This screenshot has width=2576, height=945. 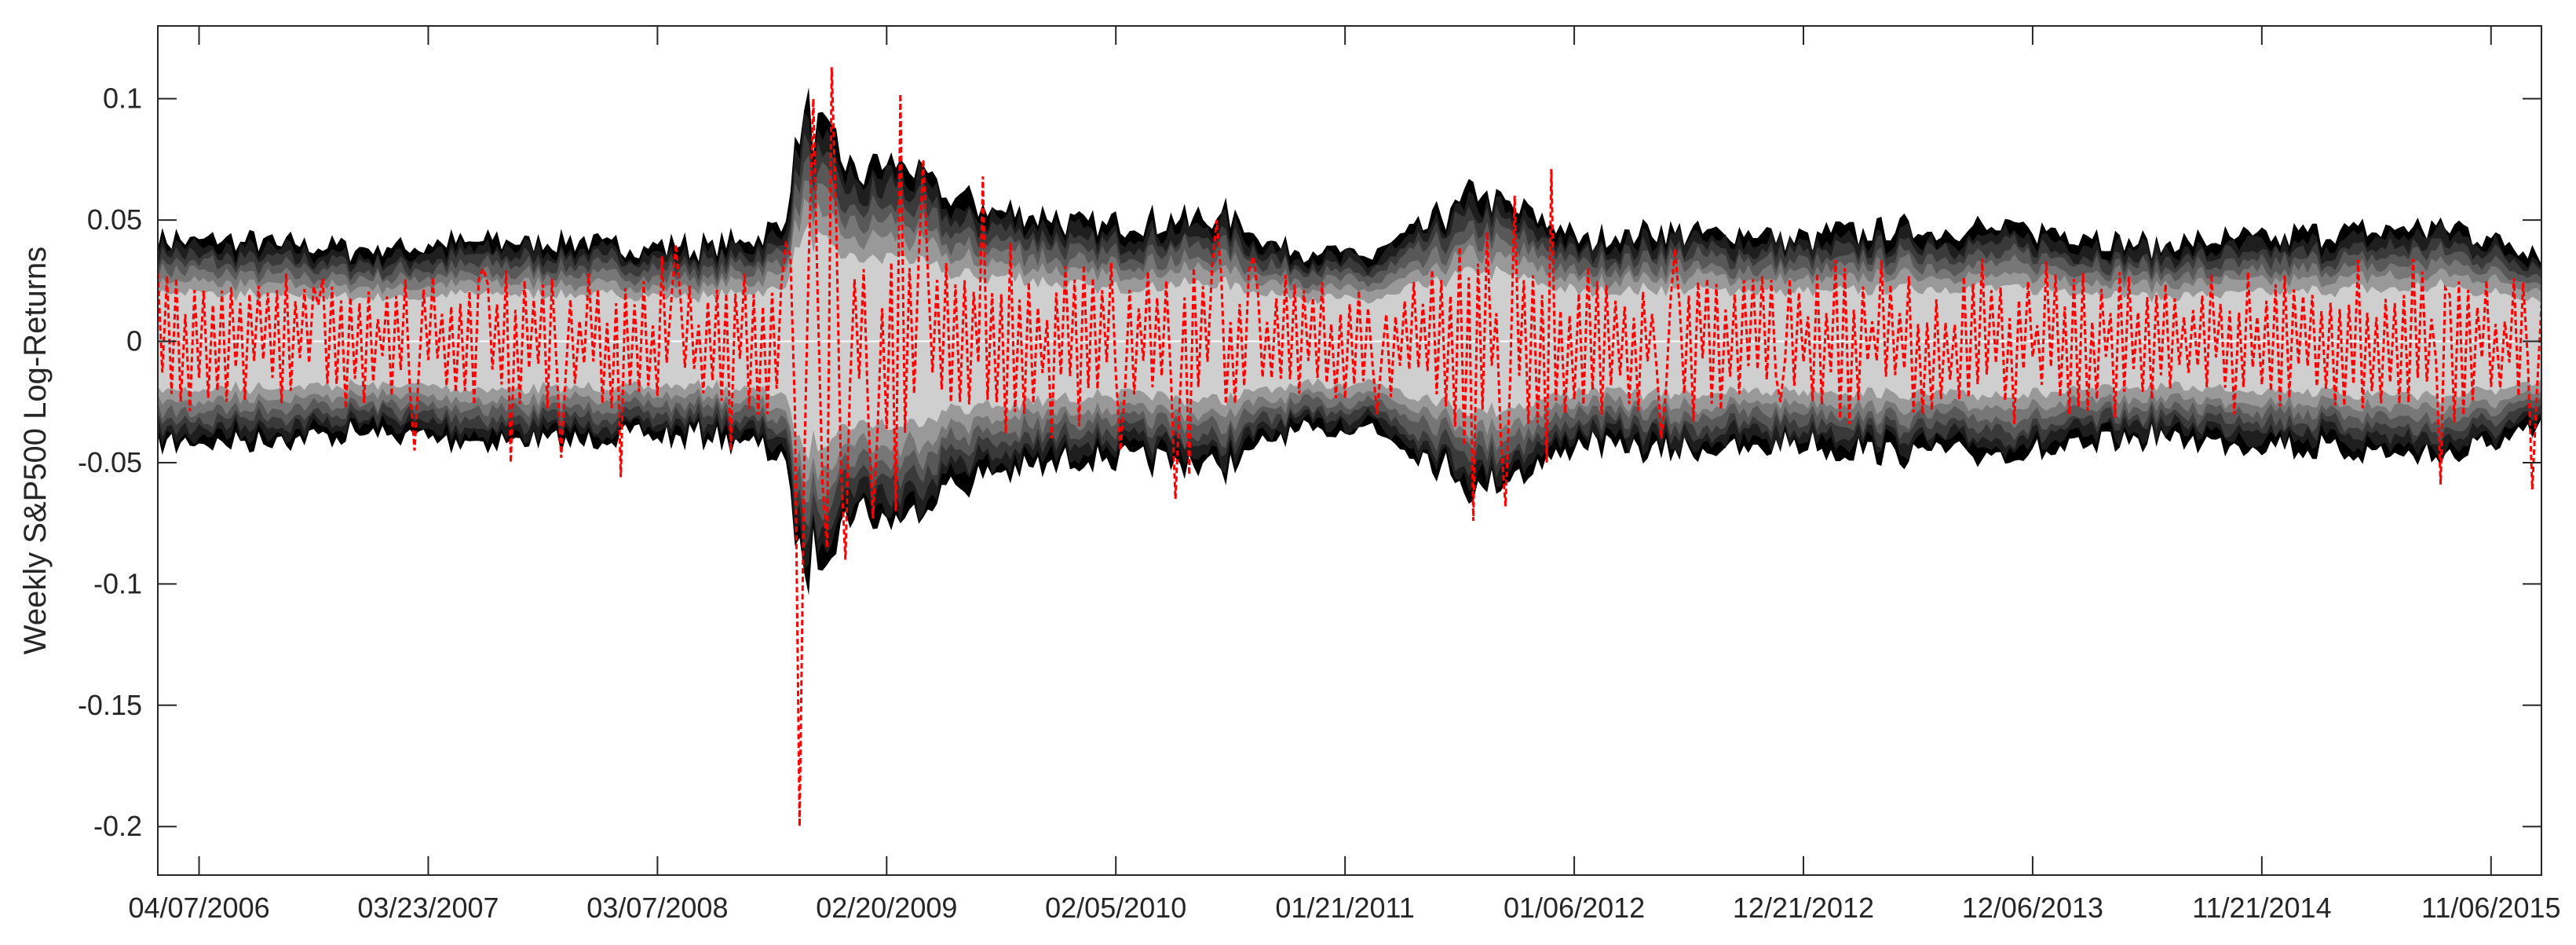 What do you see at coordinates (1804, 908) in the screenshot?
I see `x-tick-label: 12/21/2012` at bounding box center [1804, 908].